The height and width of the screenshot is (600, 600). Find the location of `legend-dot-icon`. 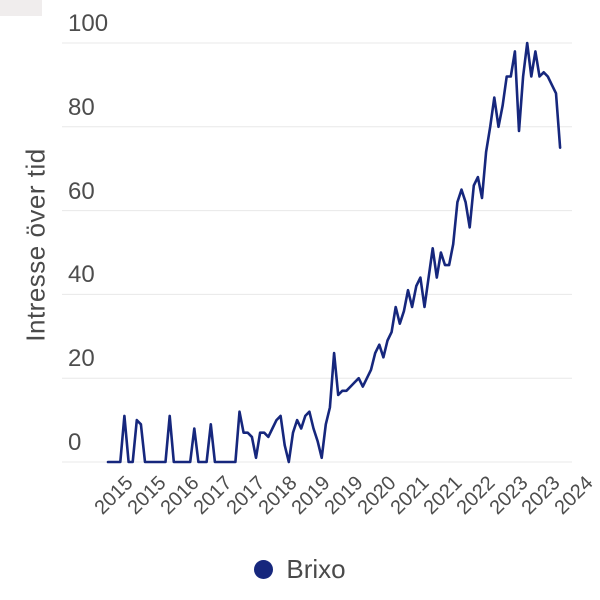

legend-dot-icon is located at coordinates (264, 569).